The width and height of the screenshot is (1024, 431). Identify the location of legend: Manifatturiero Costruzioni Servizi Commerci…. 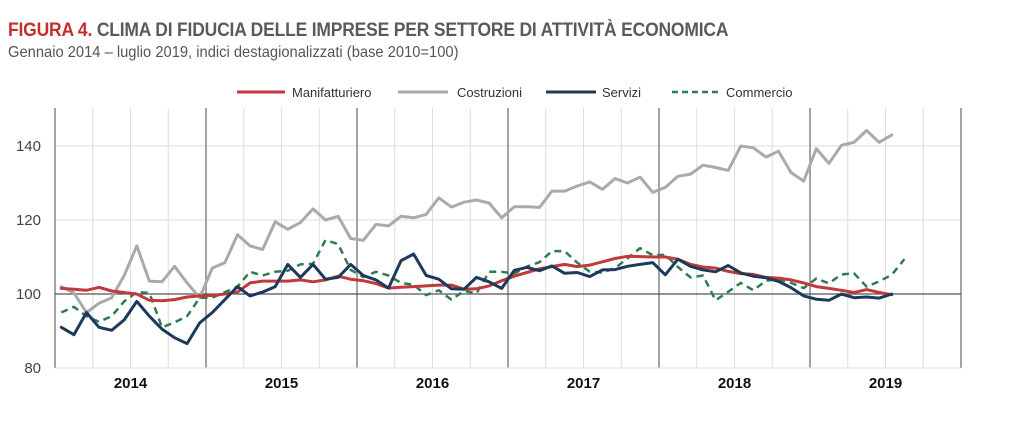
(514, 92).